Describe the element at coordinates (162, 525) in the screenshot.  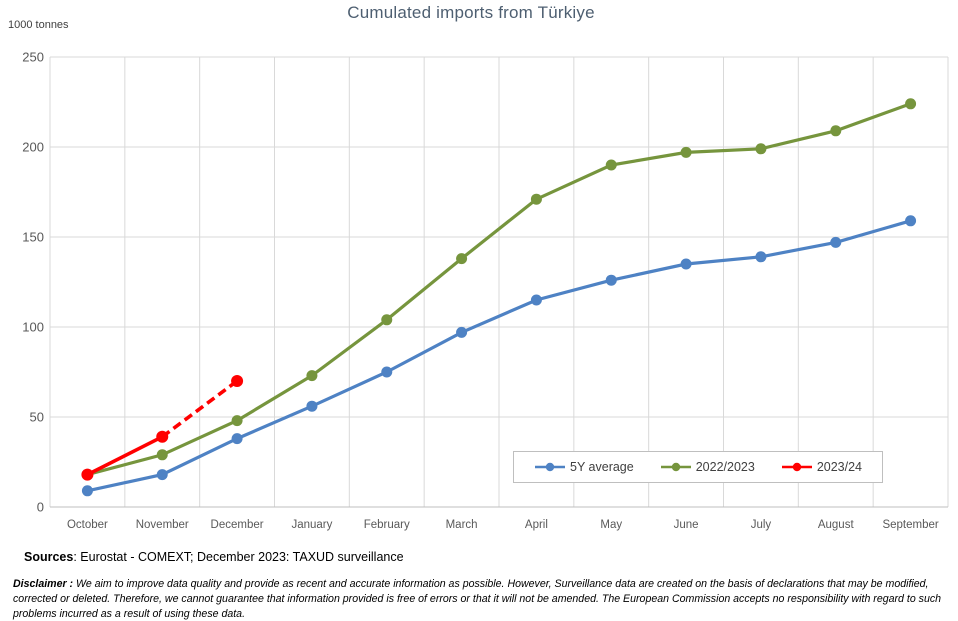
I see `x-tick-label: November` at that location.